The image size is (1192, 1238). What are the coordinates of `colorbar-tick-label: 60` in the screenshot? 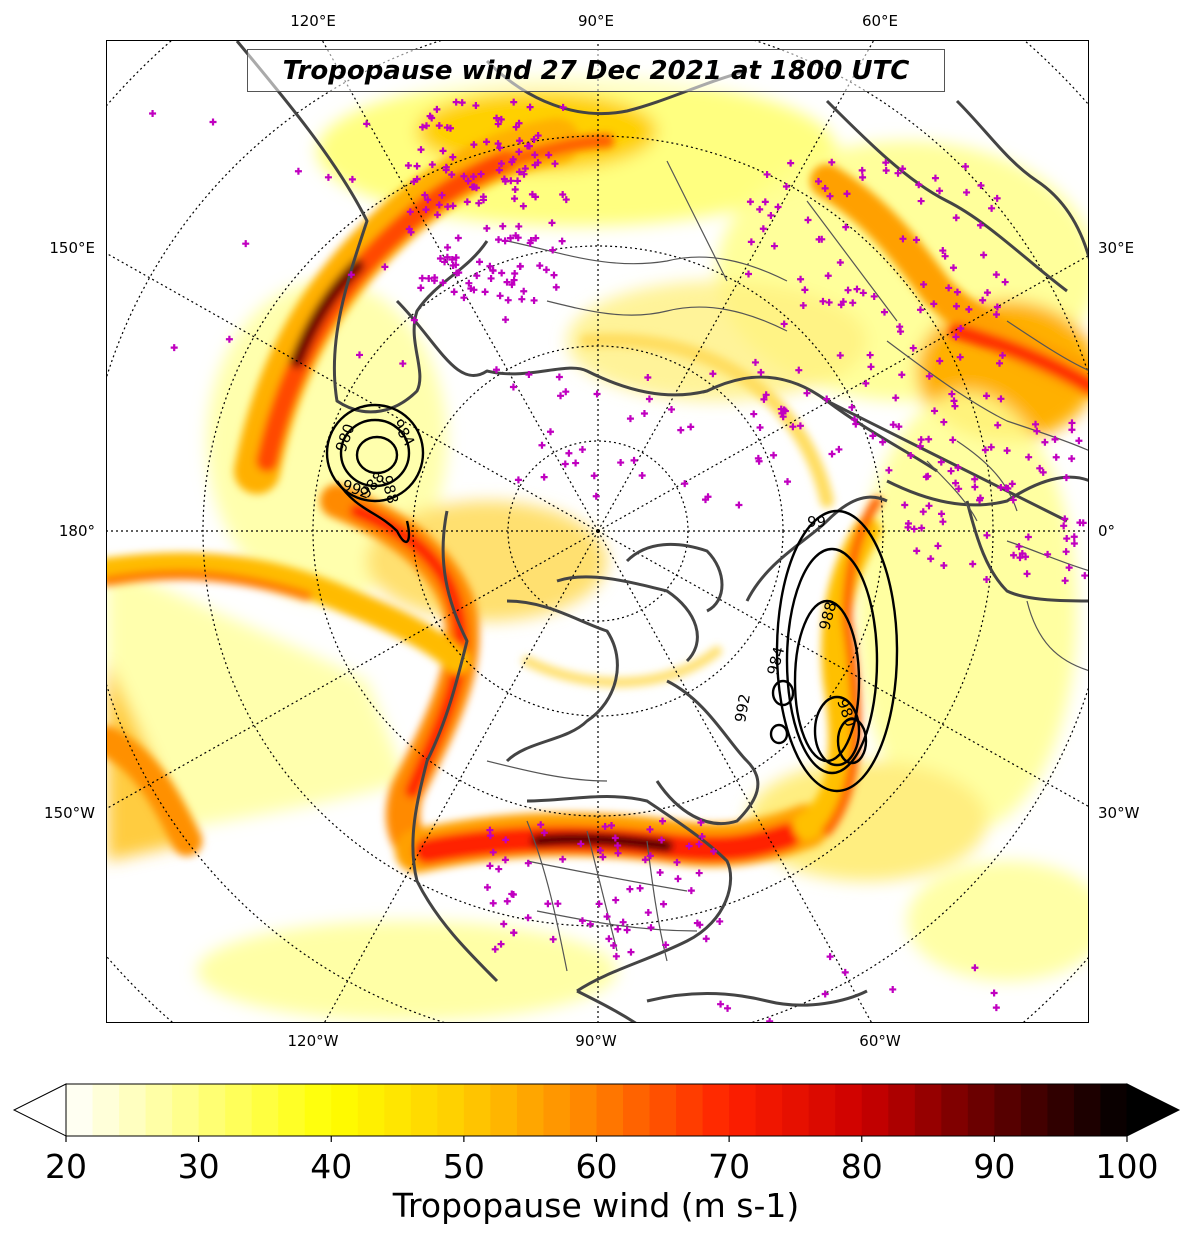 It's located at (596, 1166).